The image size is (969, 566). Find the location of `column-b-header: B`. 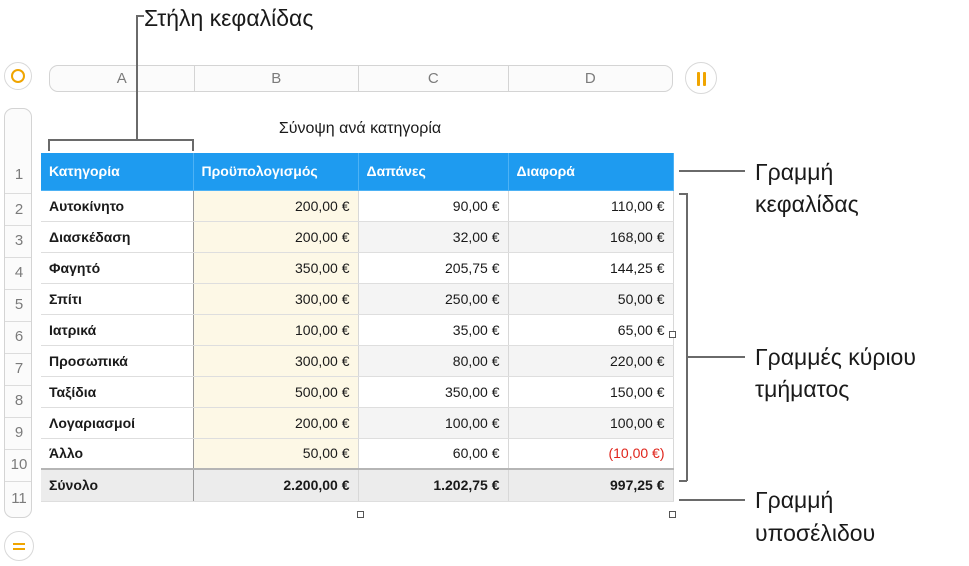

column-b-header: B is located at coordinates (277, 78).